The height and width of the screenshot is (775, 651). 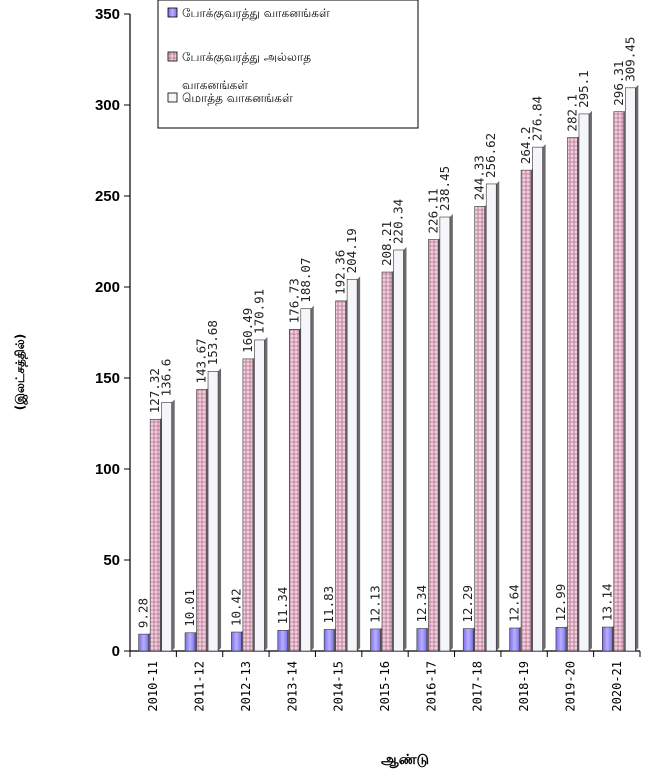 What do you see at coordinates (398, 221) in the screenshot?
I see `data-label: 220.34` at bounding box center [398, 221].